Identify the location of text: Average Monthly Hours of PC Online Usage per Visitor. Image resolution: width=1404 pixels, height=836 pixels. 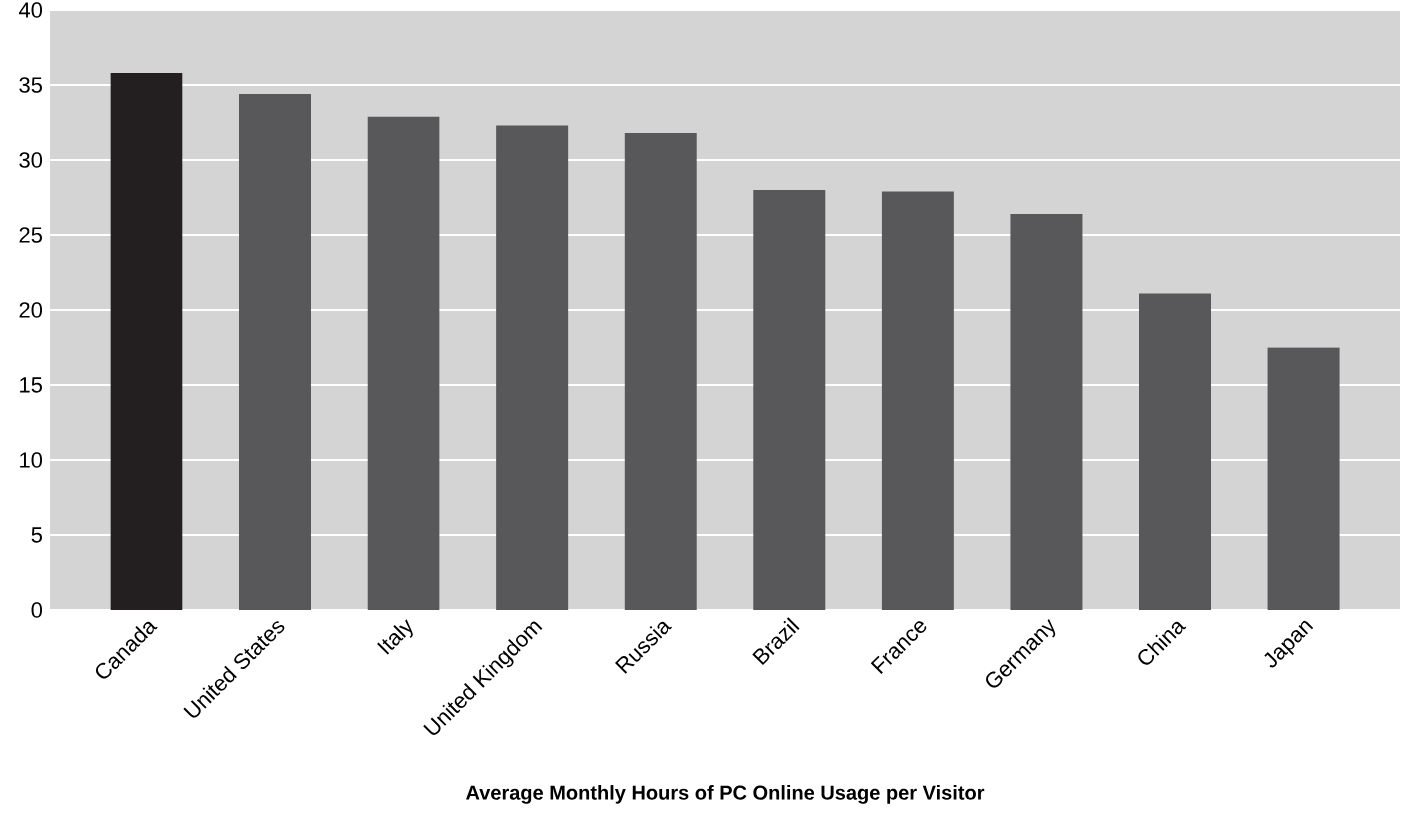
(725, 794).